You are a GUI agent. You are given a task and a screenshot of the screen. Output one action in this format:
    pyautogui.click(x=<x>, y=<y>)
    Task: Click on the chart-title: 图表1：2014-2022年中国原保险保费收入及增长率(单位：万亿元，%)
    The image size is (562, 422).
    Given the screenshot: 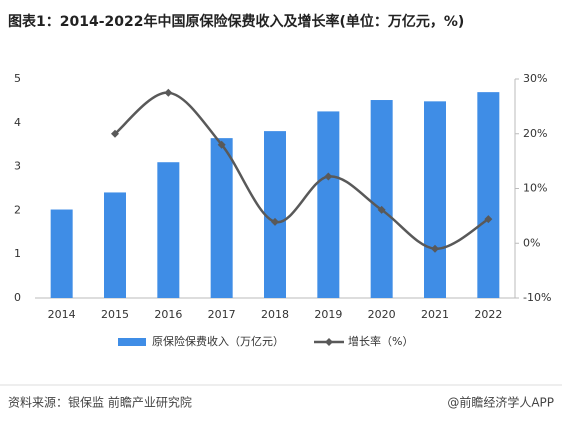 What is the action you would take?
    pyautogui.click(x=236, y=21)
    